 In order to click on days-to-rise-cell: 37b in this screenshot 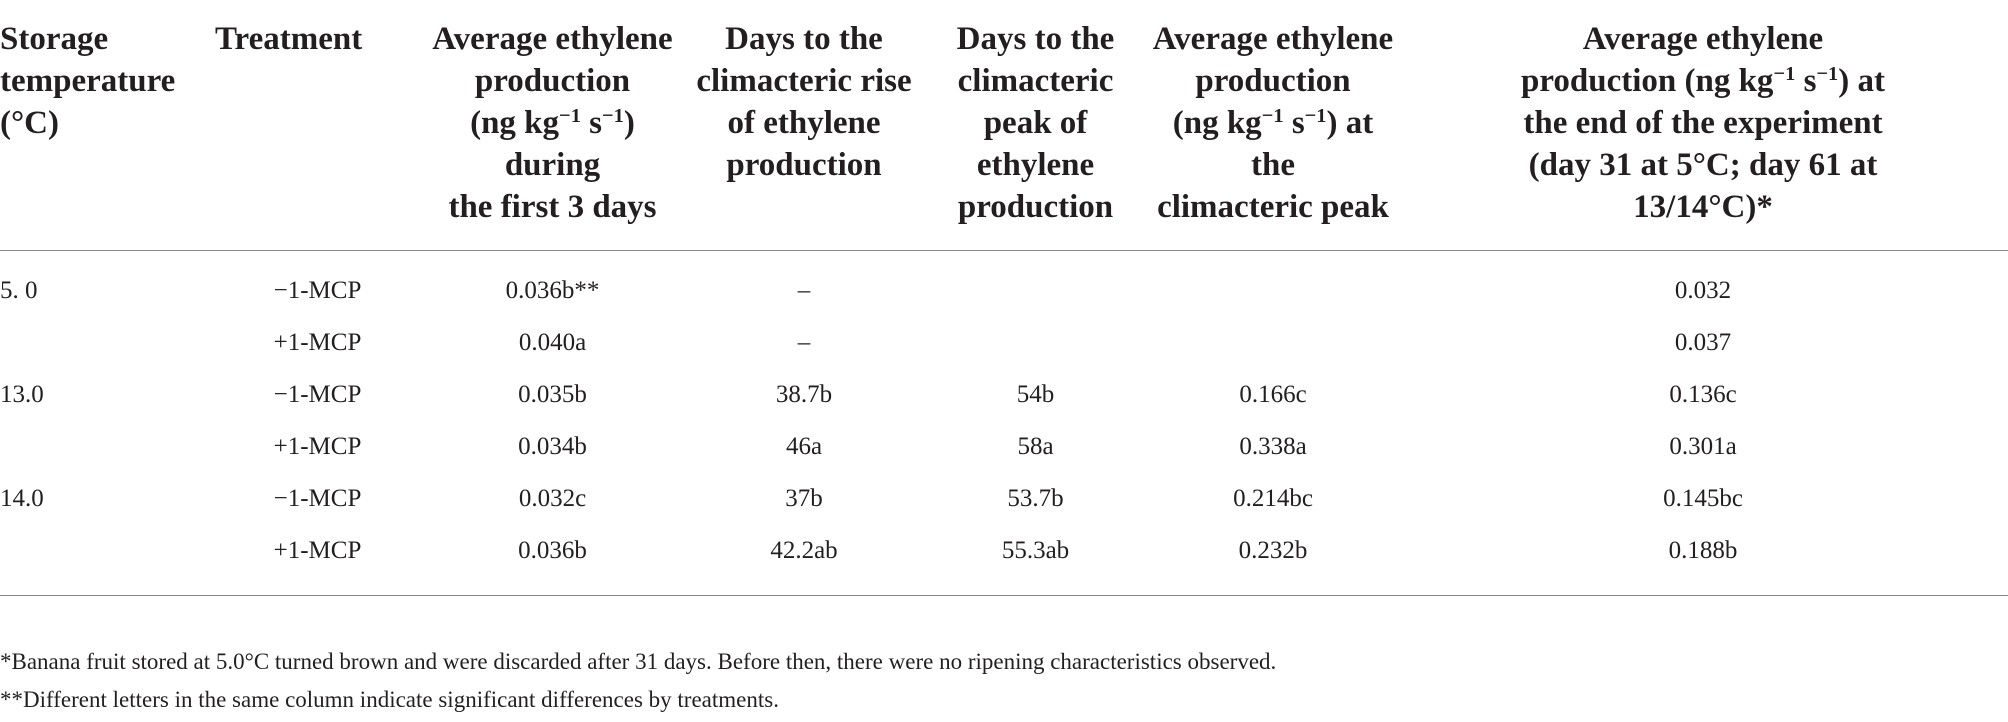, I will do `click(804, 498)`.